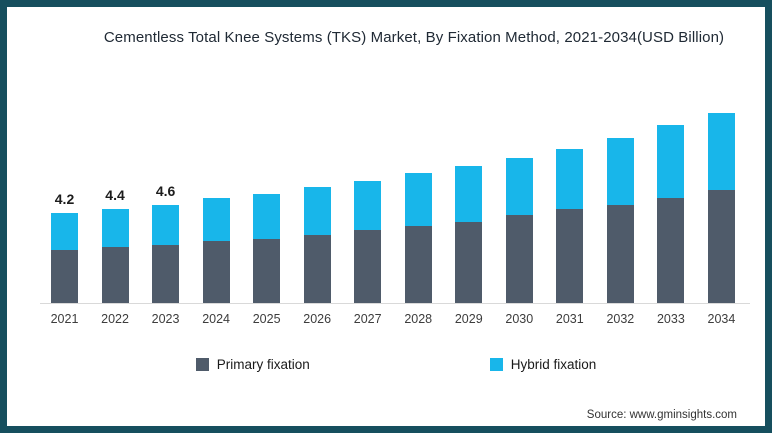  What do you see at coordinates (418, 319) in the screenshot?
I see `x-axis-label: 2028` at bounding box center [418, 319].